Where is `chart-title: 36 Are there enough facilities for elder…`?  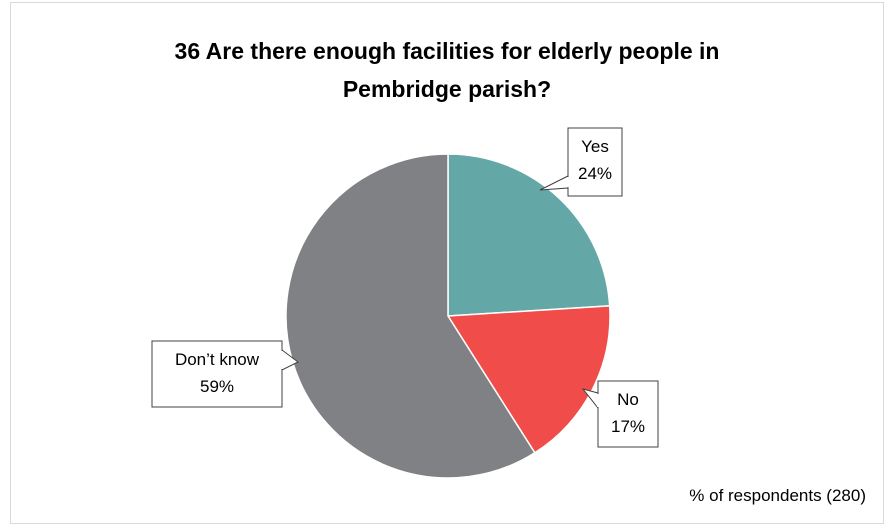 chart-title: 36 Are there enough facilities for elder… is located at coordinates (447, 70).